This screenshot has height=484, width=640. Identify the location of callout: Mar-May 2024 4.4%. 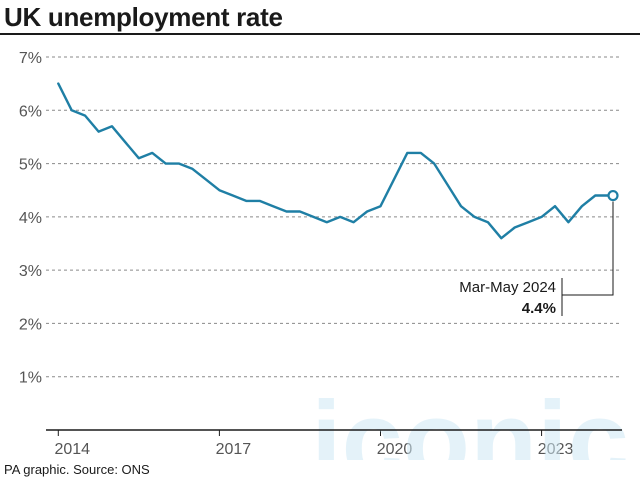
(539, 253).